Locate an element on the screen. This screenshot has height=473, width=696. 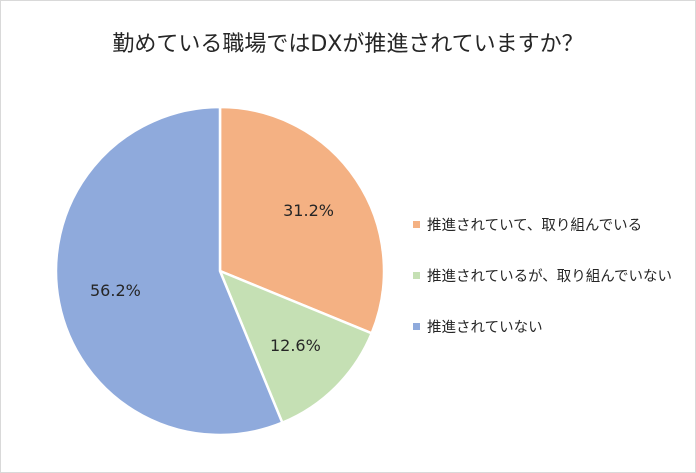
legend-item-not-promoted: 推進されていない is located at coordinates (542, 326).